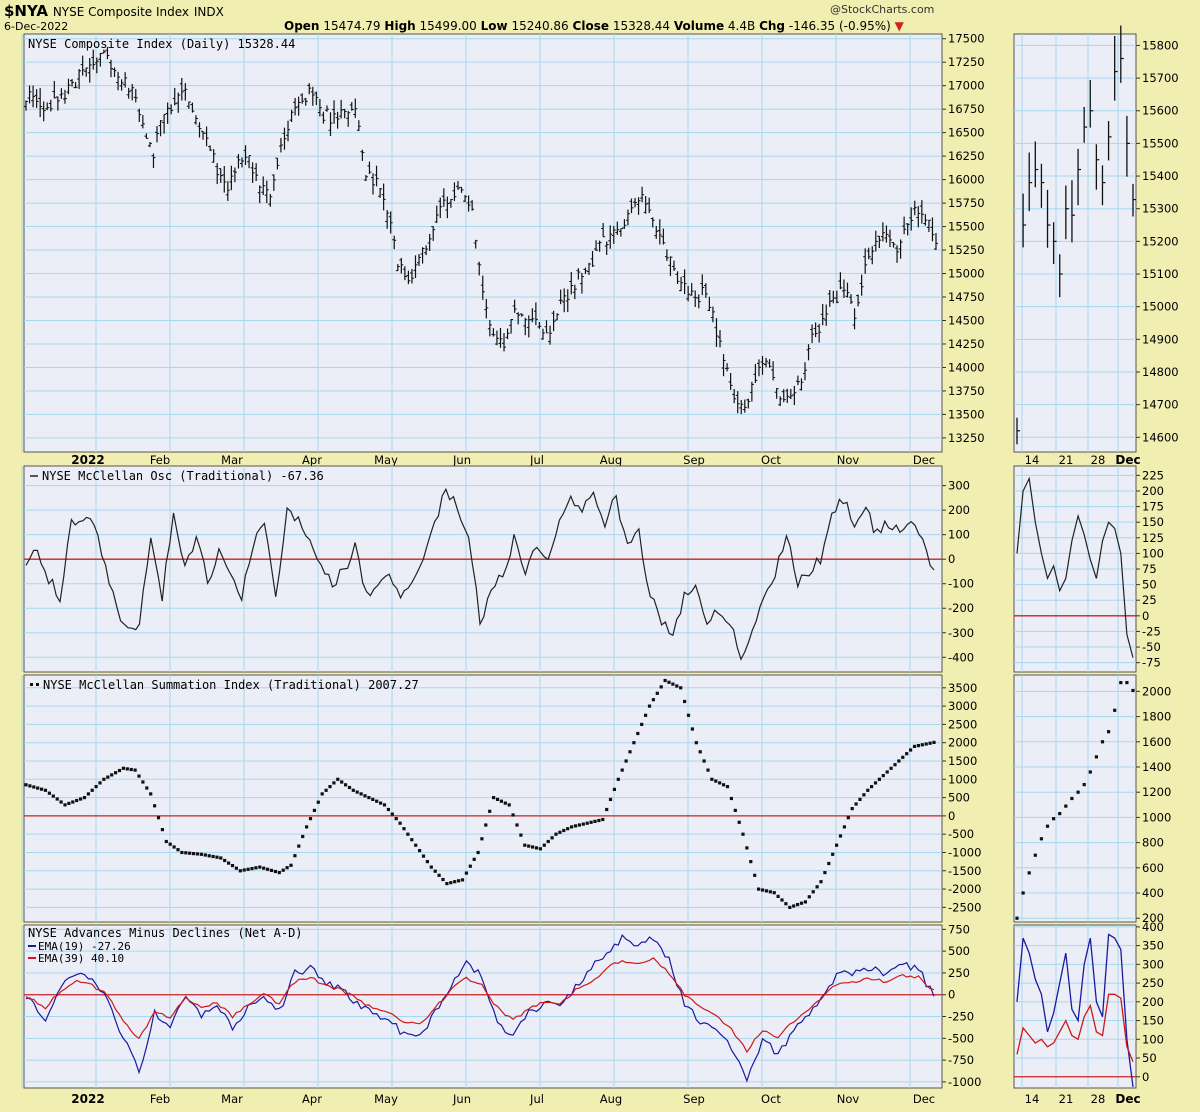 The width and height of the screenshot is (1200, 1112). What do you see at coordinates (771, 460) in the screenshot?
I see `price-x-label: Oct` at bounding box center [771, 460].